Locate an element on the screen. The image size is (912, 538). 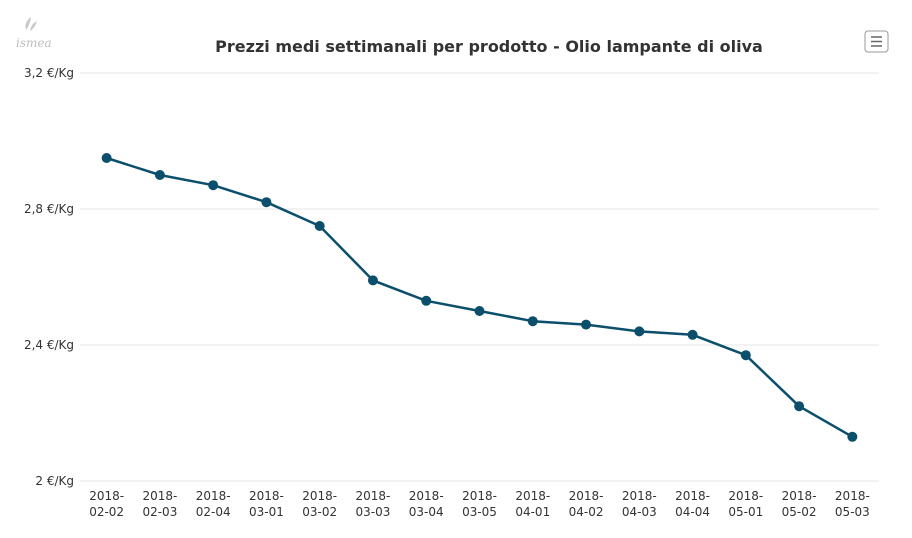
y-tick-label: 2,8 €/Kg is located at coordinates (49, 209).